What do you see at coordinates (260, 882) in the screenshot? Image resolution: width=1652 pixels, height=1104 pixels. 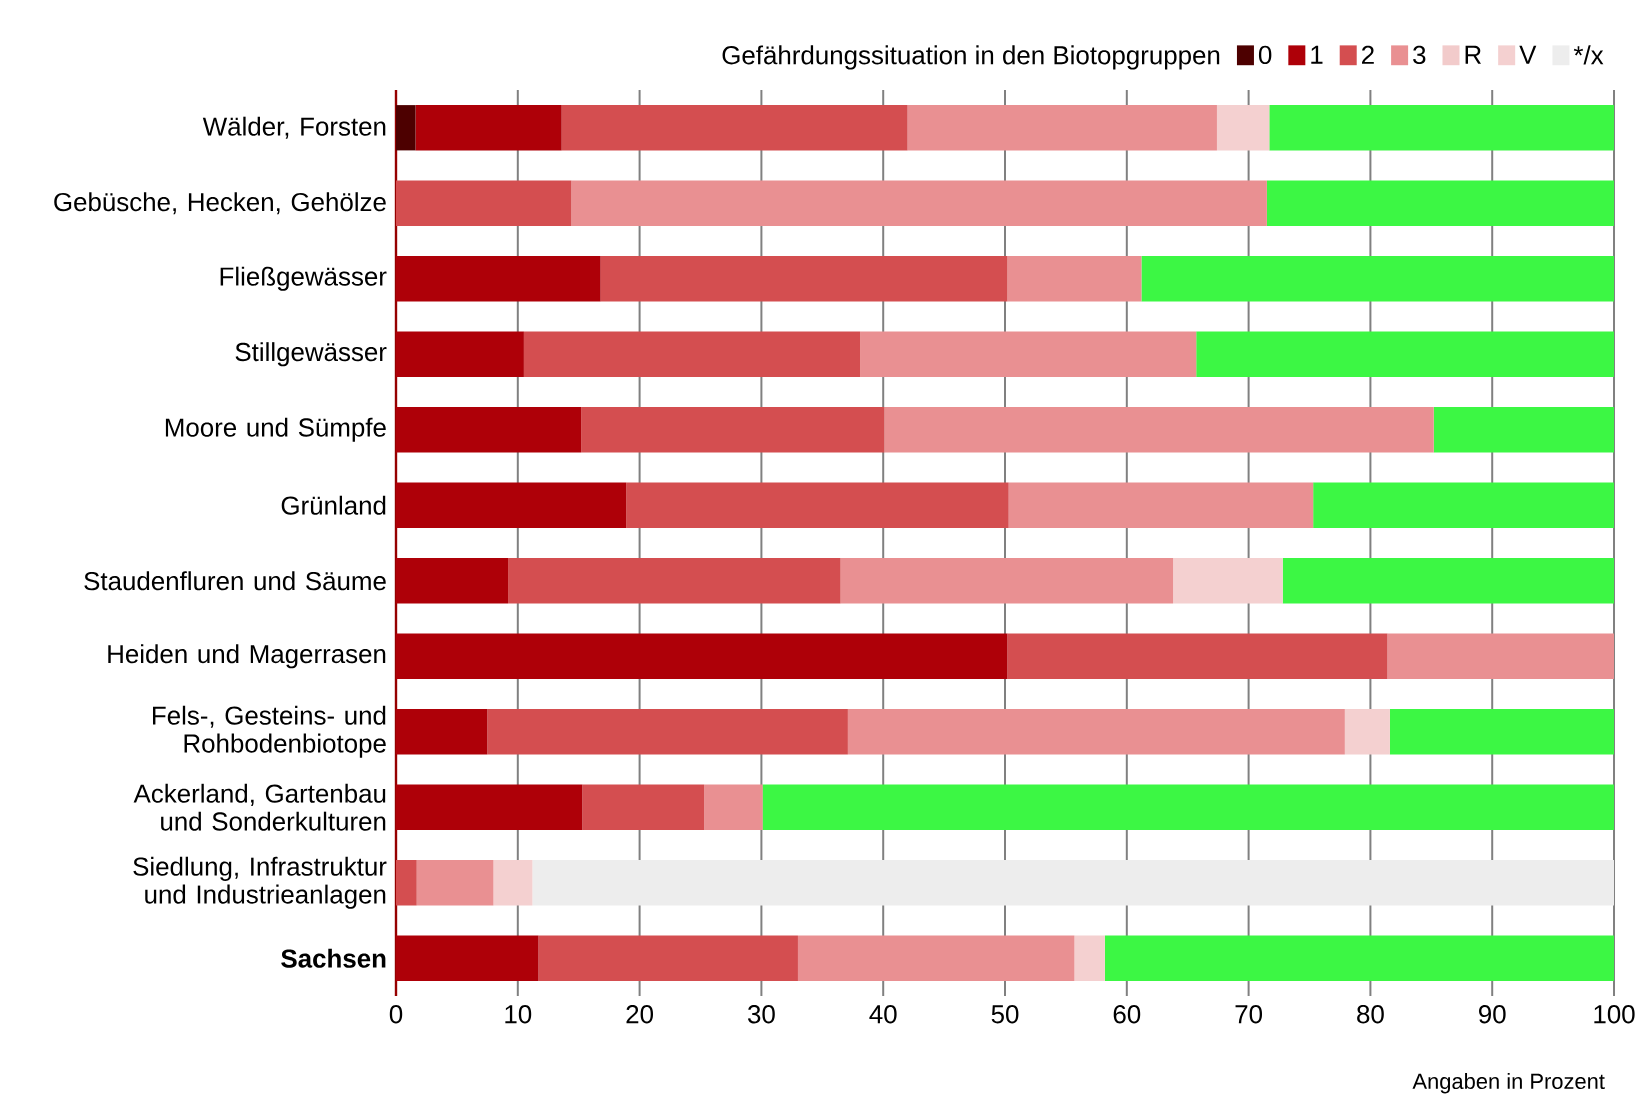 I see `y-tick-label: Siedlung, Infrastruktur und Industrieanlagen` at bounding box center [260, 882].